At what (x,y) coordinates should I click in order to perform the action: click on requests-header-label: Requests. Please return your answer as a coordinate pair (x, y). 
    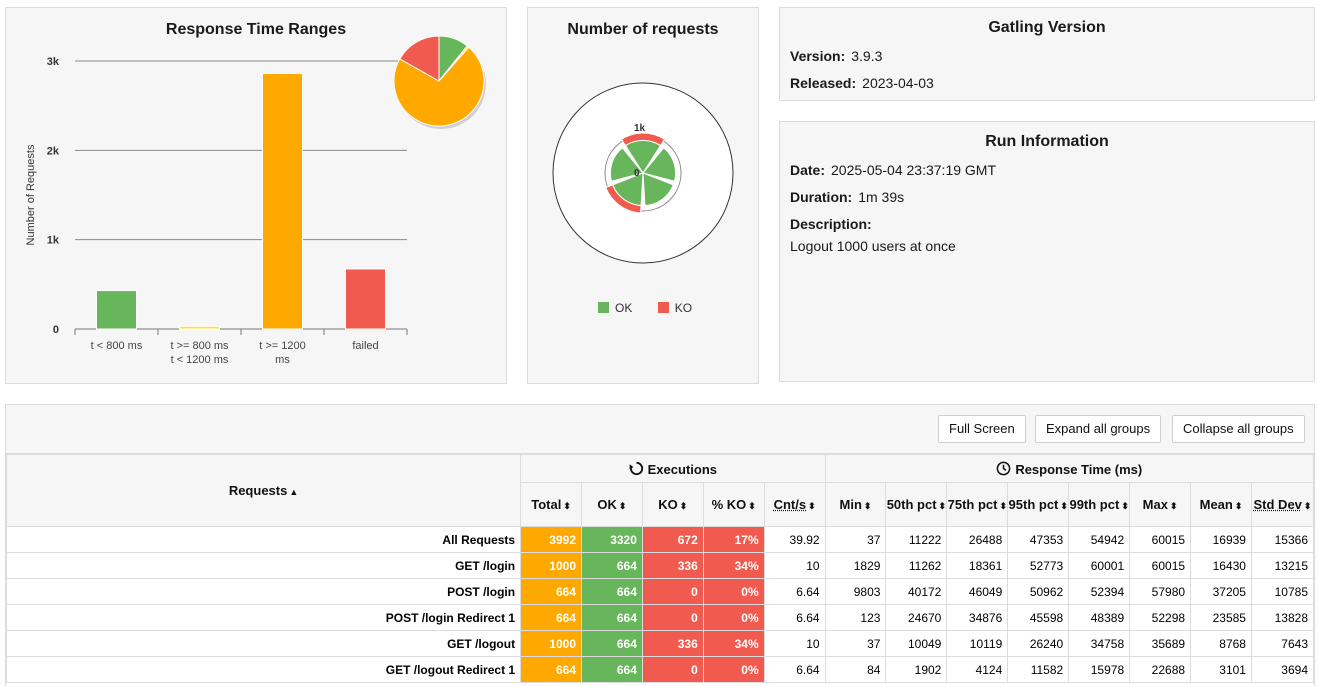
    Looking at the image, I should click on (258, 490).